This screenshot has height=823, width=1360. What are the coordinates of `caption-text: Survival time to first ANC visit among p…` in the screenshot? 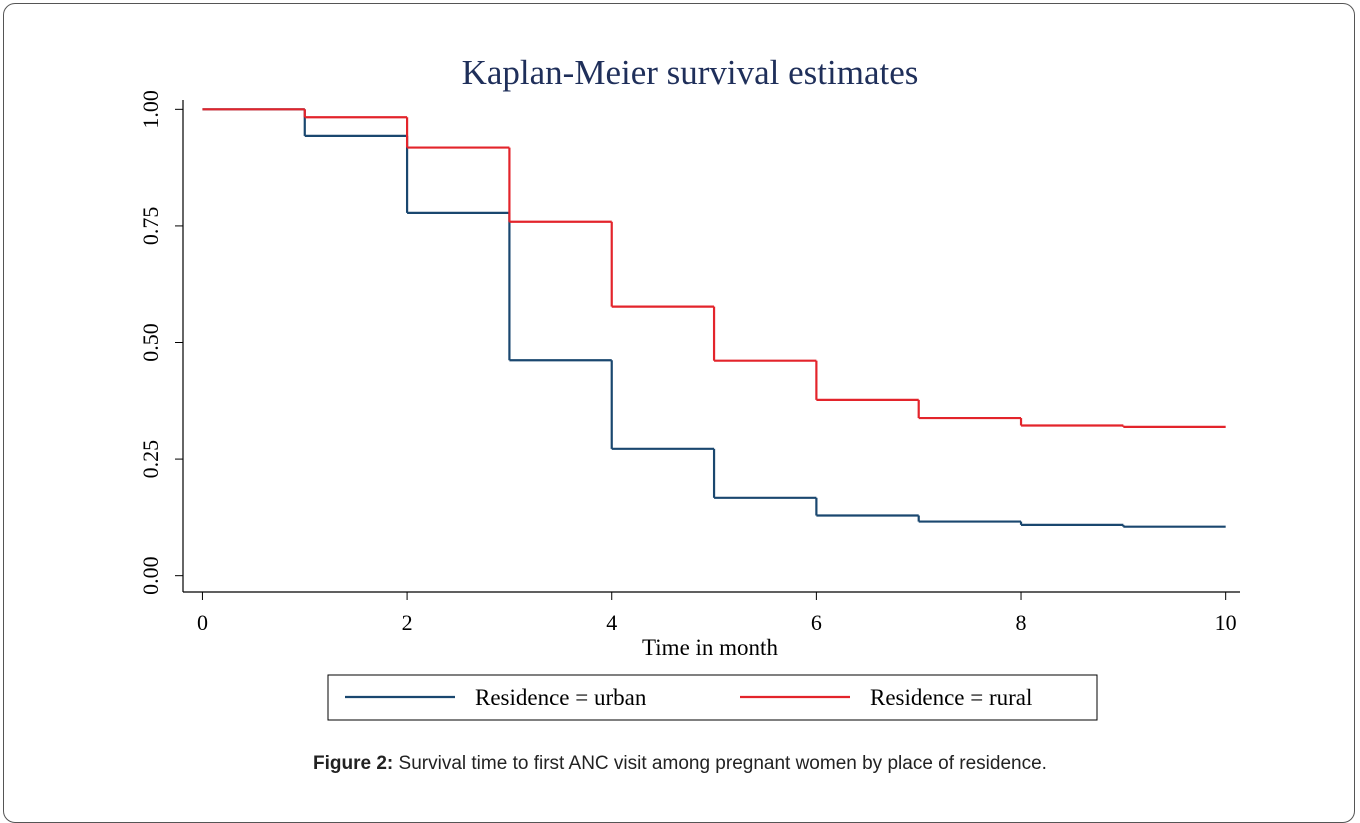 It's located at (720, 763).